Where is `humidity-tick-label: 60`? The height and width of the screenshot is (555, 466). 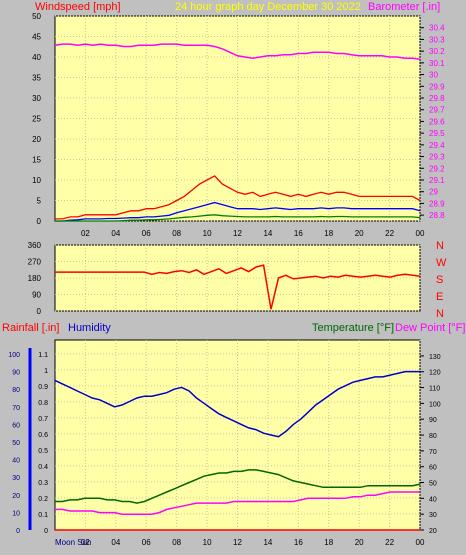 humidity-tick-label: 60 is located at coordinates (16, 425).